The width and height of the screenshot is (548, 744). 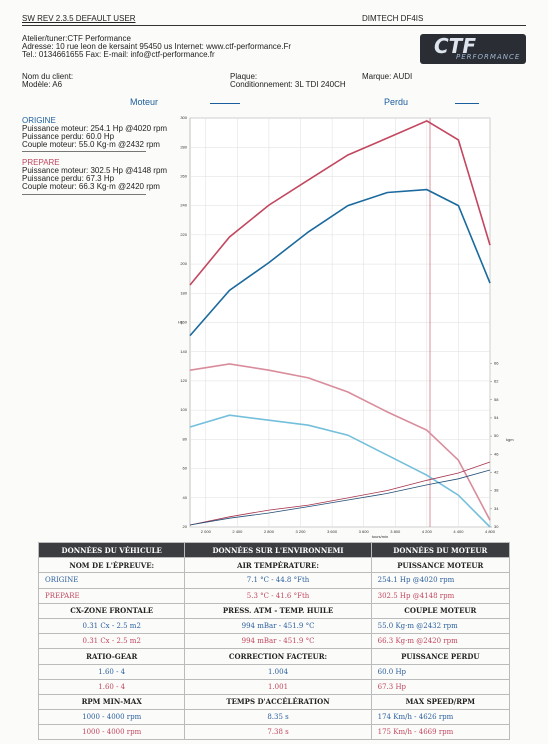 I want to click on x-tick-label: 2 800, so click(x=269, y=531).